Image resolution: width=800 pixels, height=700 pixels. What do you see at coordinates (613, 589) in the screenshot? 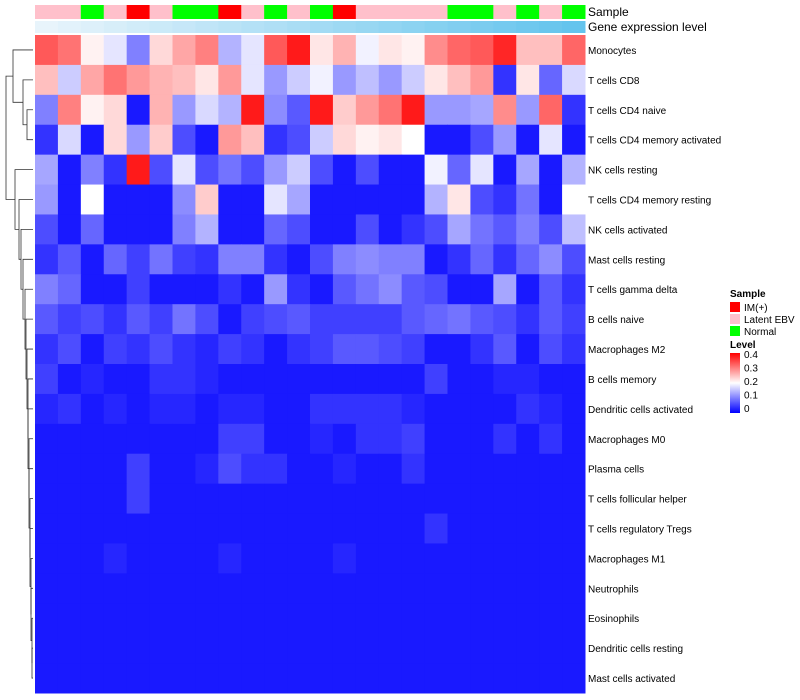
I see `row-label: Neutrophils` at bounding box center [613, 589].